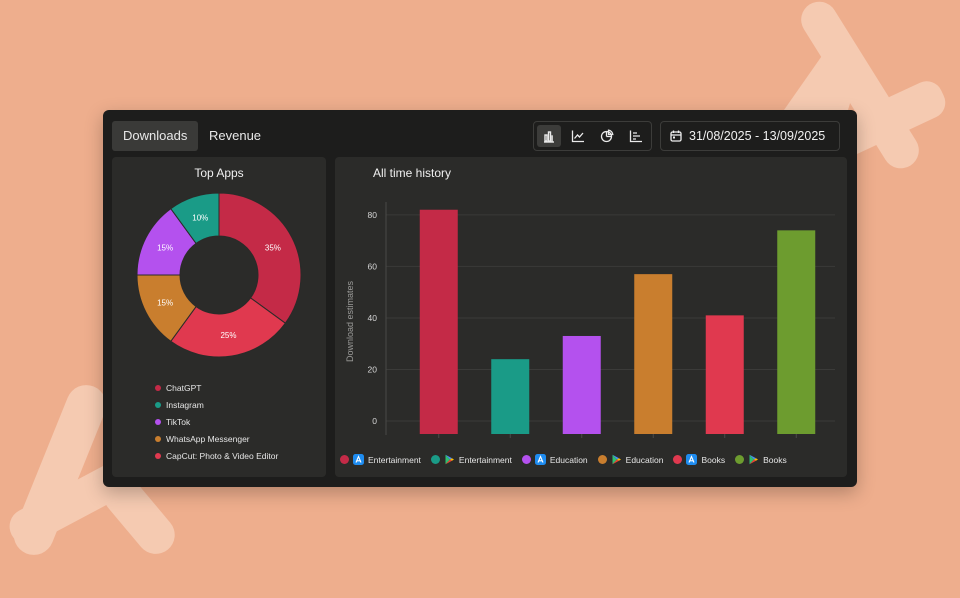 The height and width of the screenshot is (598, 960). What do you see at coordinates (184, 388) in the screenshot?
I see `legend-label: ChatGPT` at bounding box center [184, 388].